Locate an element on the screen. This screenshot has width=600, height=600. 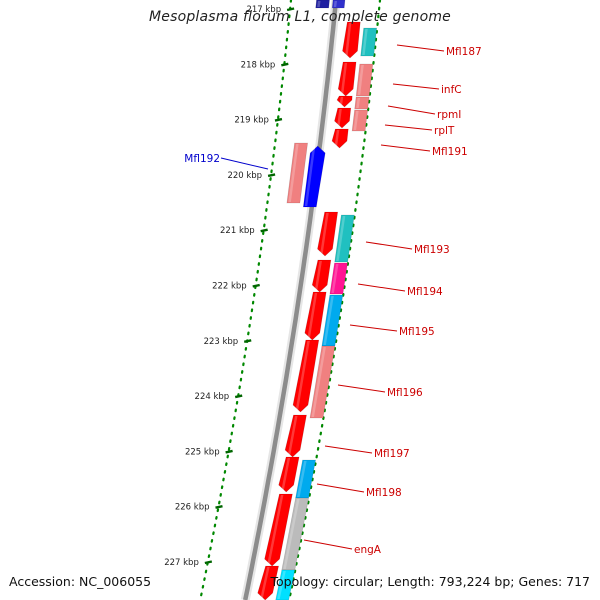
leader-line-rplt is located at coordinates (408, 127).